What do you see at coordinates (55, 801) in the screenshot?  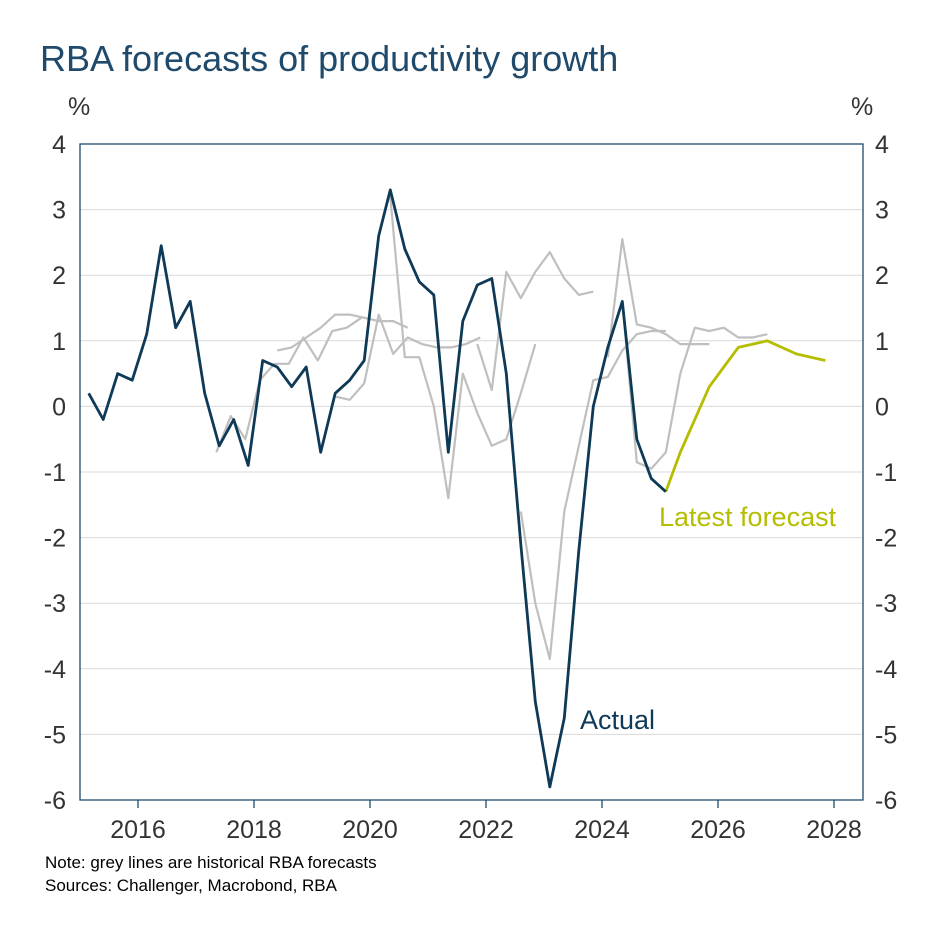 I see `y-tick-label-left: -6` at bounding box center [55, 801].